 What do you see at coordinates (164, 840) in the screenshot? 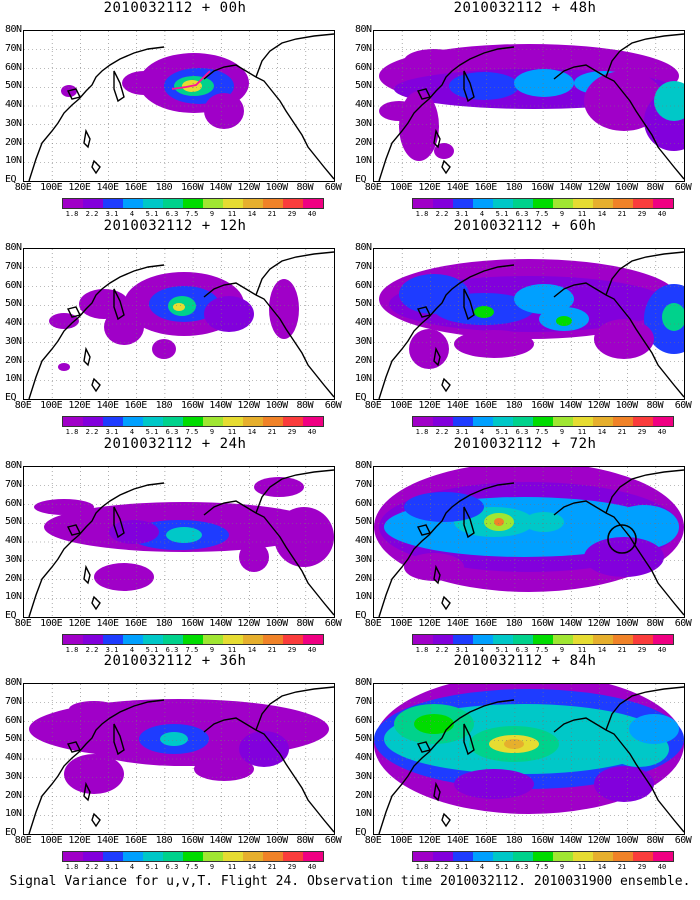
I see `longitude-label: 180` at bounding box center [164, 840].